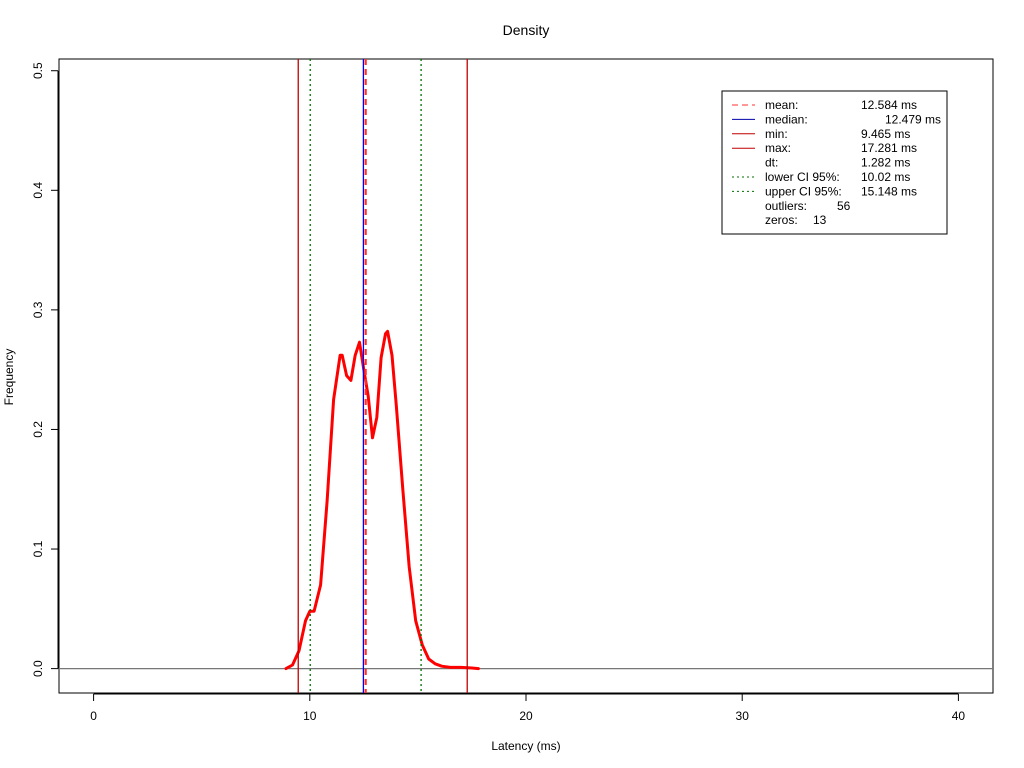 The height and width of the screenshot is (768, 1024). I want to click on x-axis-label: Latency (ms), so click(525, 746).